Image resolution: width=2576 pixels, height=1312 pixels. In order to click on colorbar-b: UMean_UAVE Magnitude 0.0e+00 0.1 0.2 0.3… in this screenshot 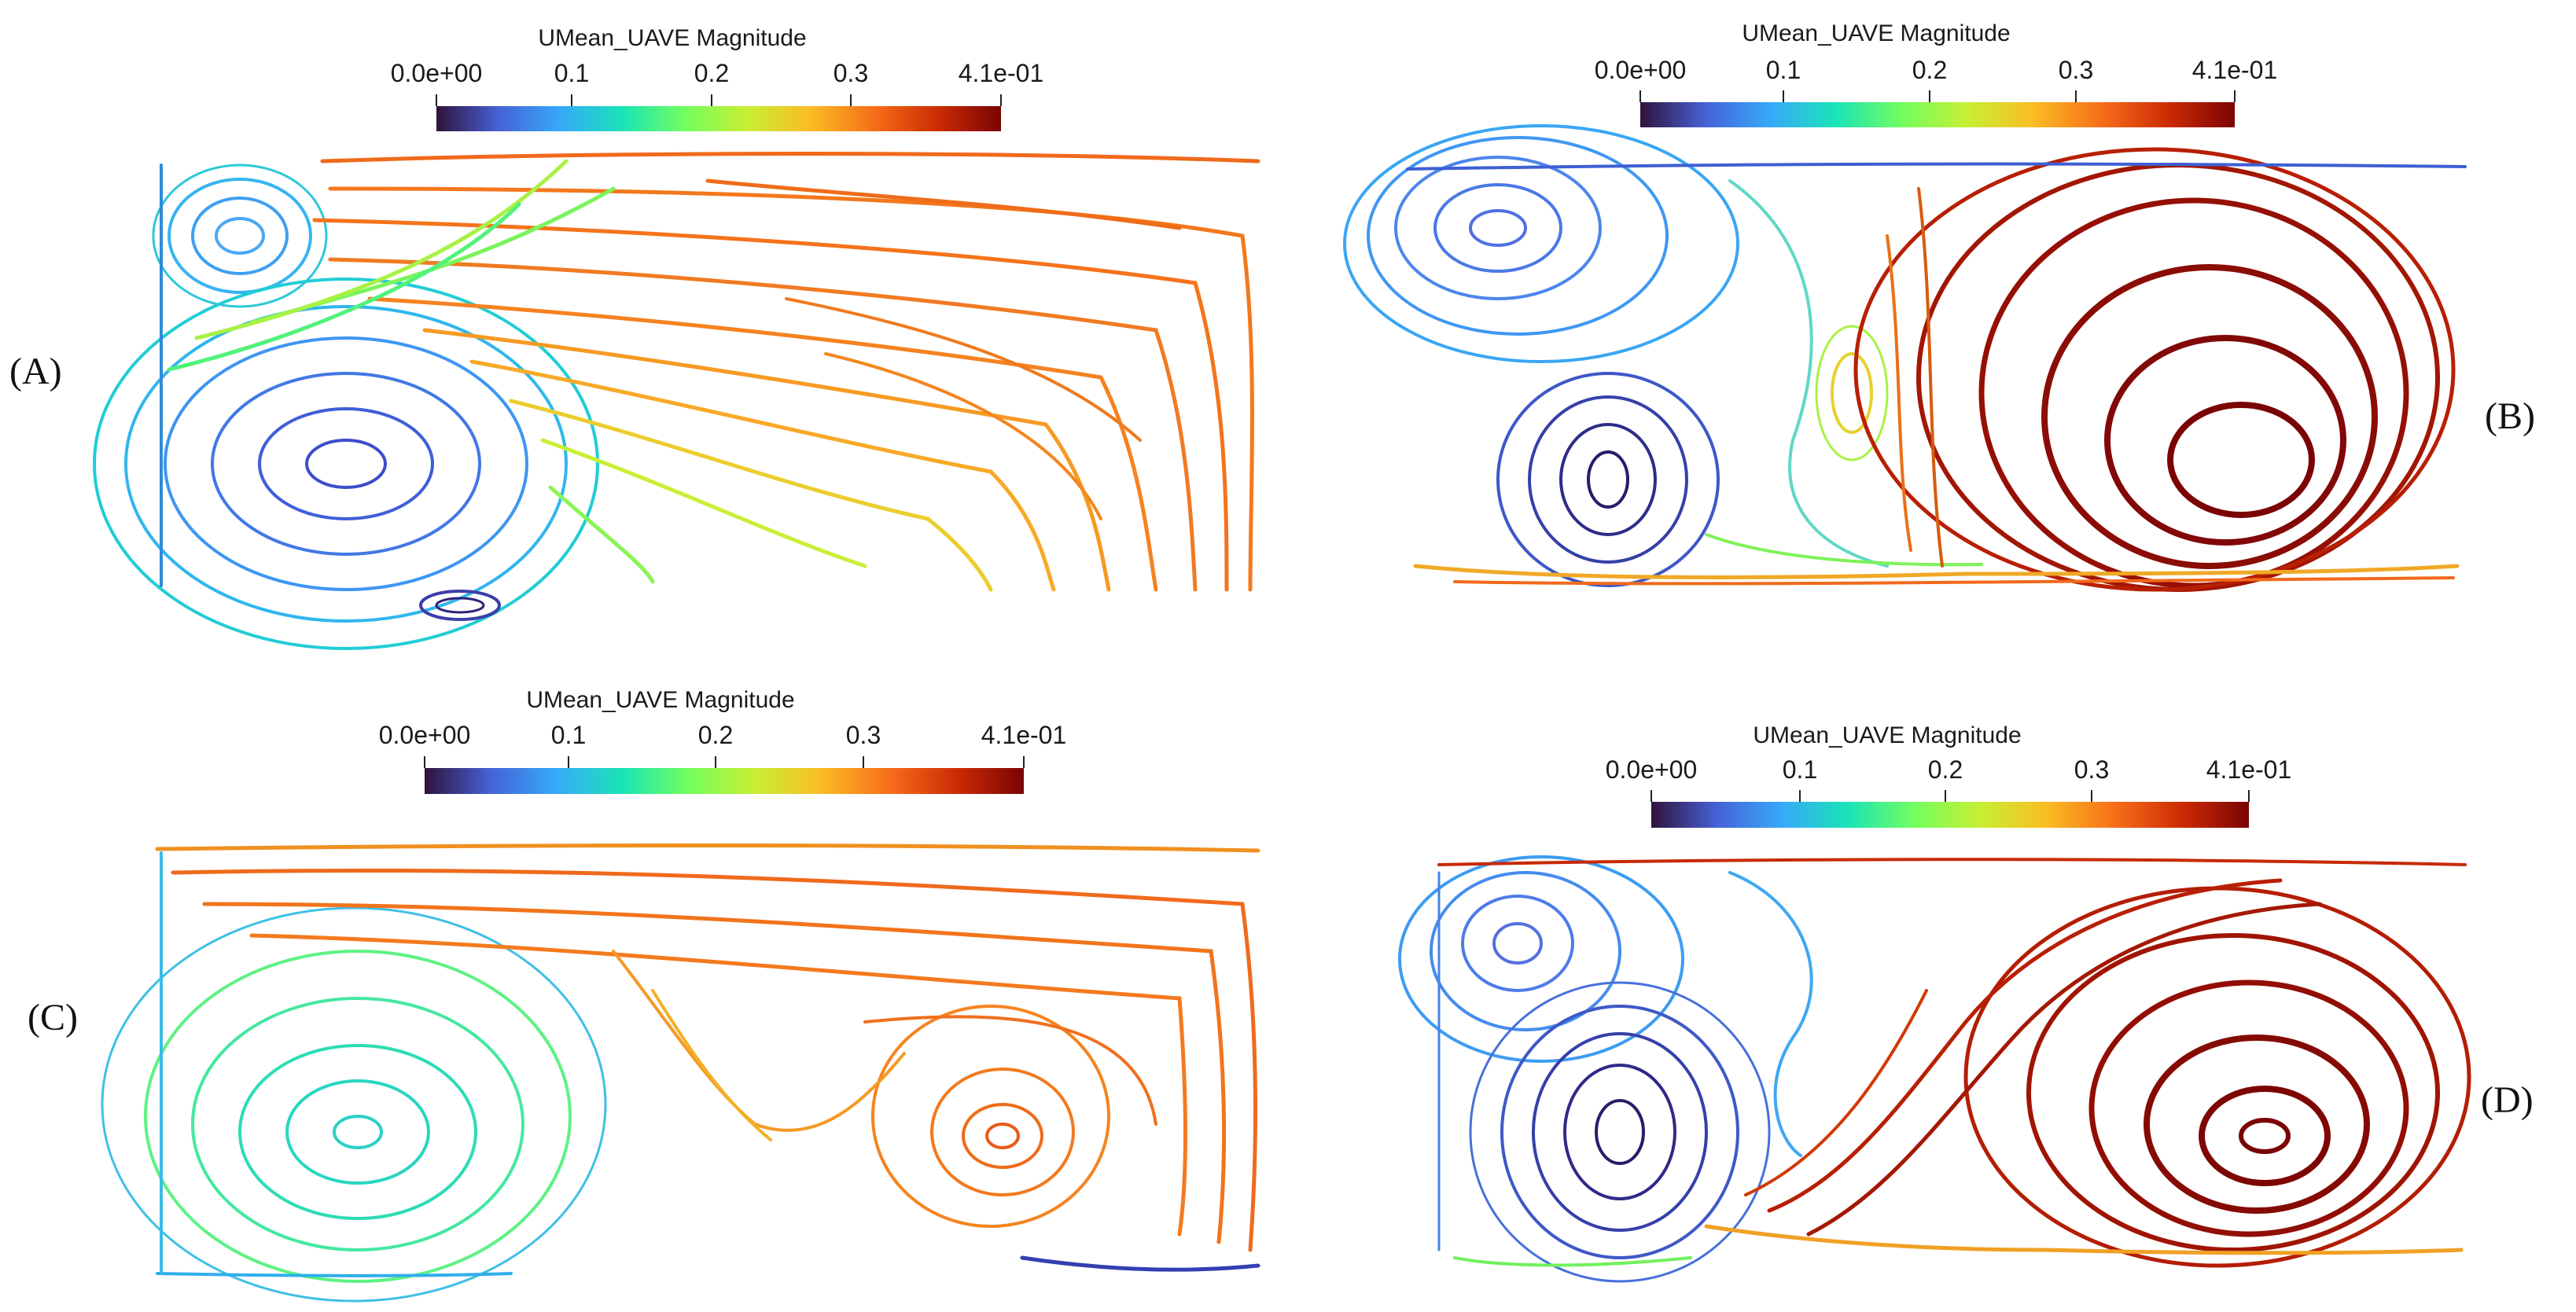, I will do `click(1936, 74)`.